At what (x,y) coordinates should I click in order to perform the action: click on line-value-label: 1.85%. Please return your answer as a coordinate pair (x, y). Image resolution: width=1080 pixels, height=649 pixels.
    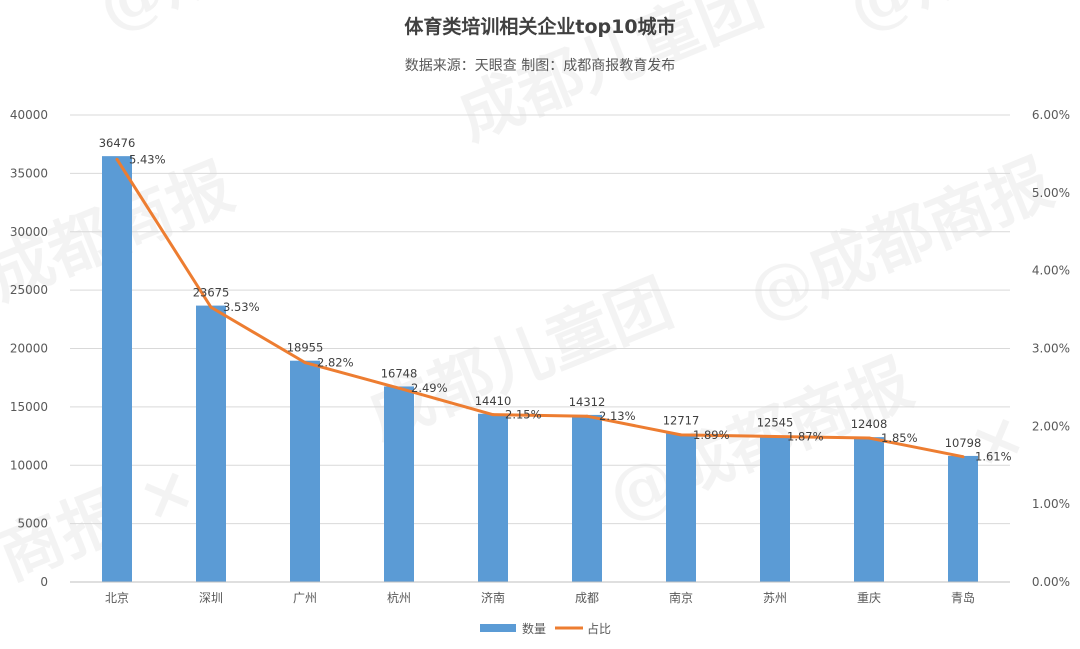
    Looking at the image, I should click on (899, 438).